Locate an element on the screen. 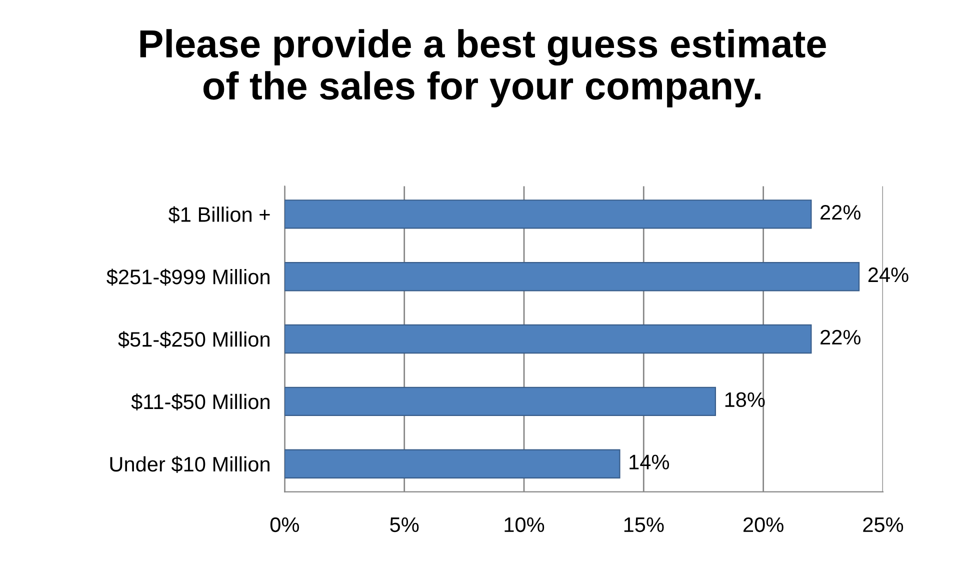  x-tick-label: 15% is located at coordinates (644, 524).